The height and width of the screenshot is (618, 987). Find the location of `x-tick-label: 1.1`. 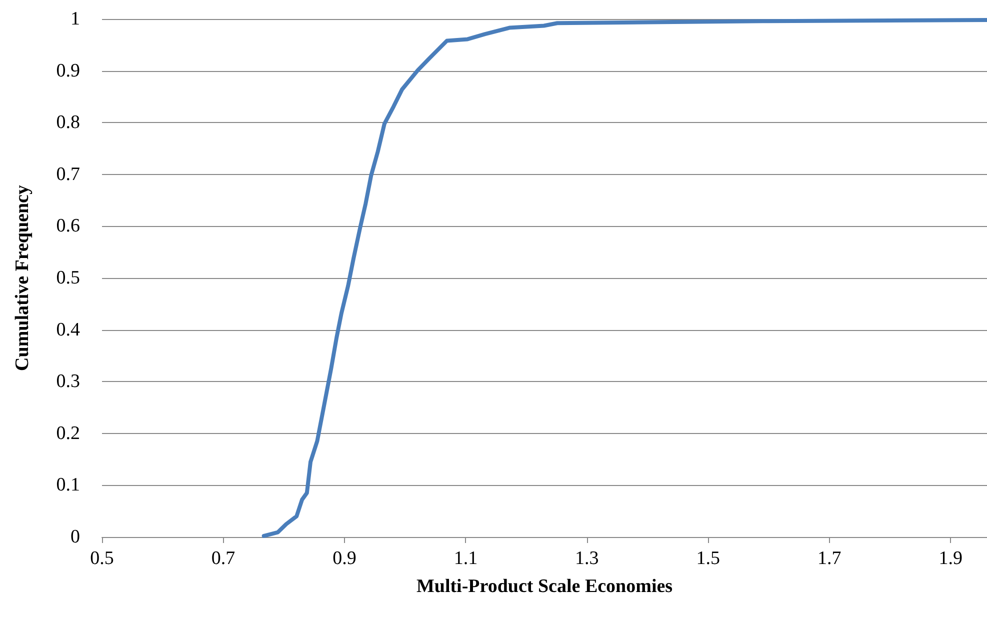

x-tick-label: 1.1 is located at coordinates (466, 558).